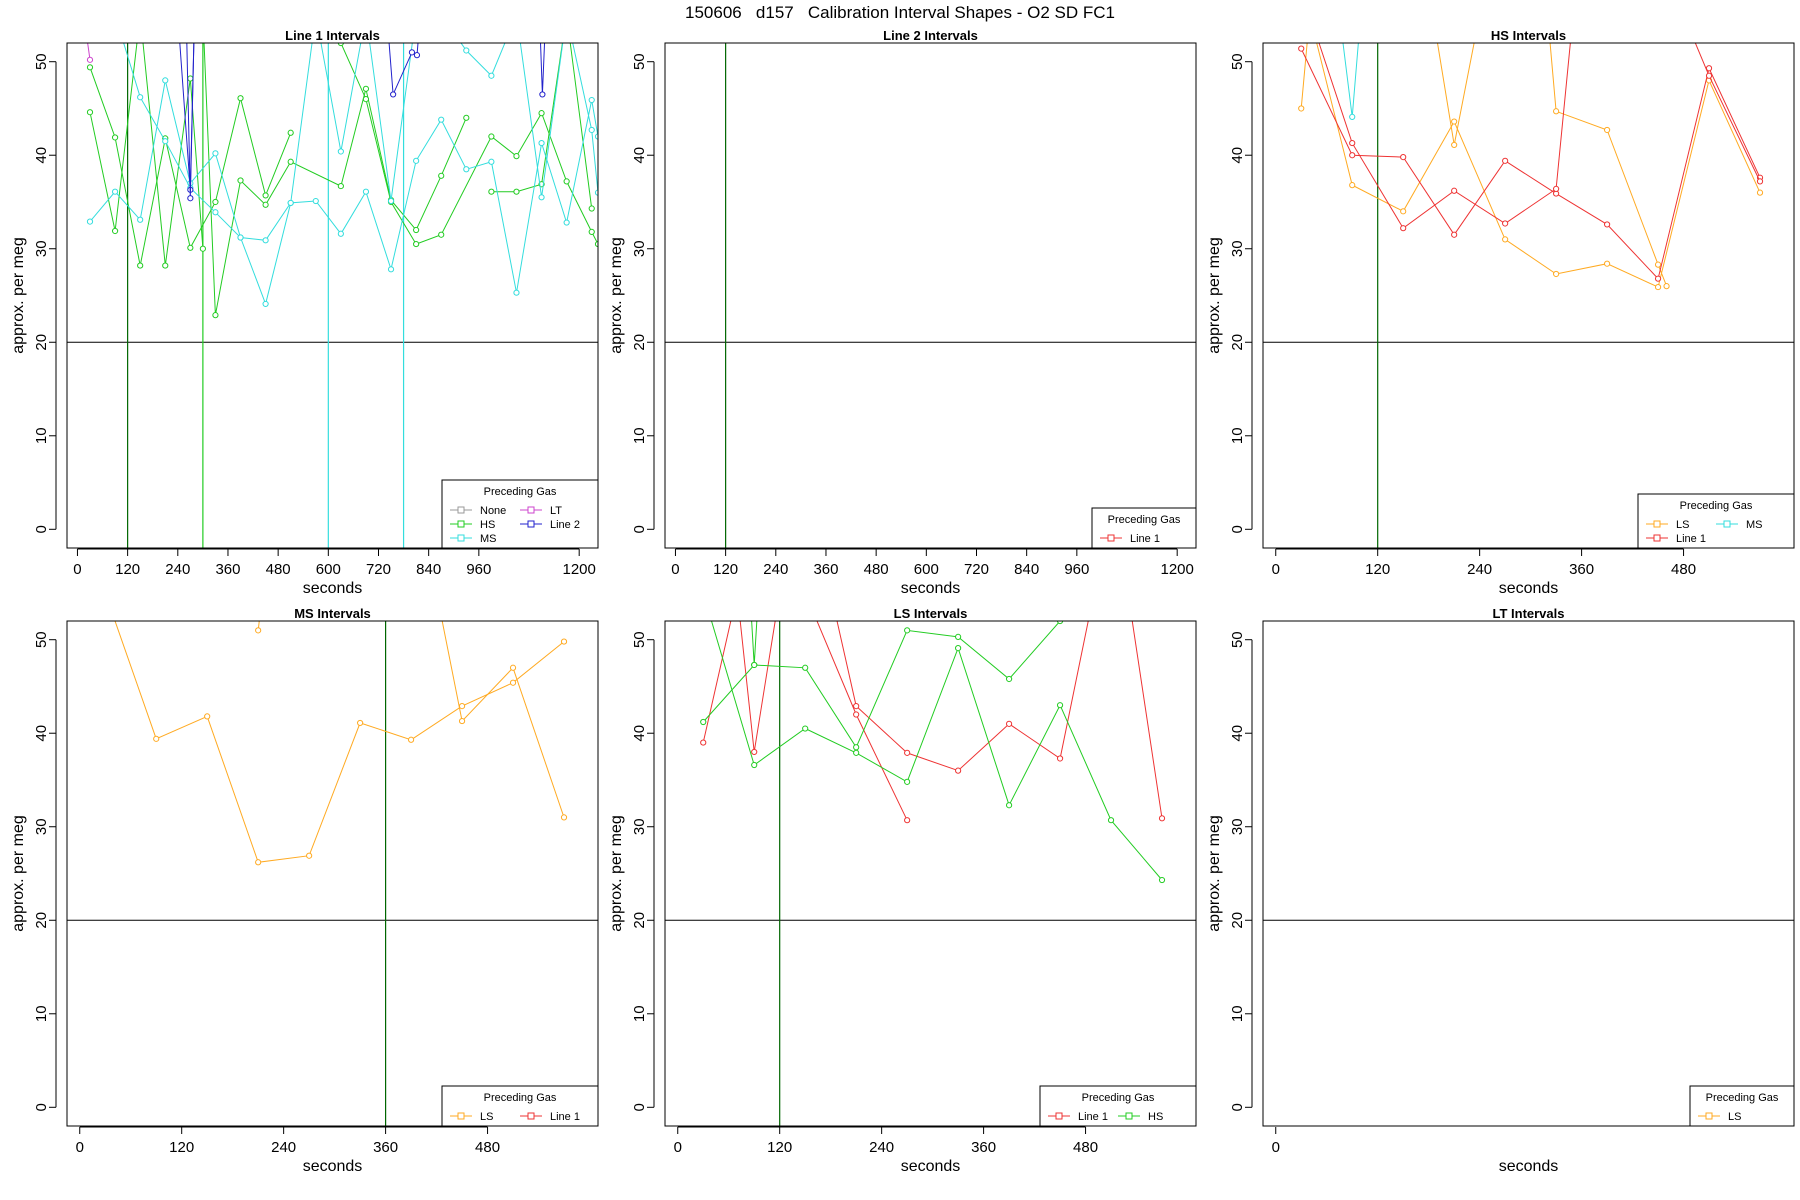  What do you see at coordinates (469, 144) in the screenshot?
I see `series-line-hs` at bounding box center [469, 144].